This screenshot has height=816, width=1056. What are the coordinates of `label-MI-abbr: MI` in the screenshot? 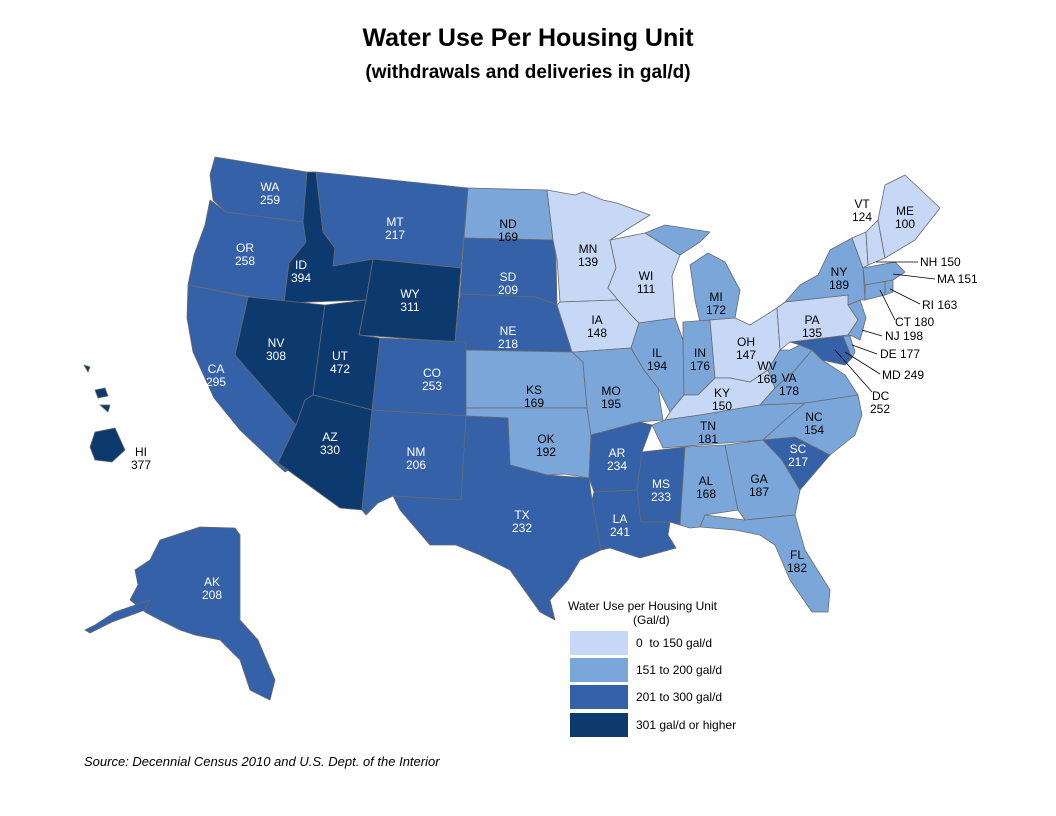 It's located at (715, 297).